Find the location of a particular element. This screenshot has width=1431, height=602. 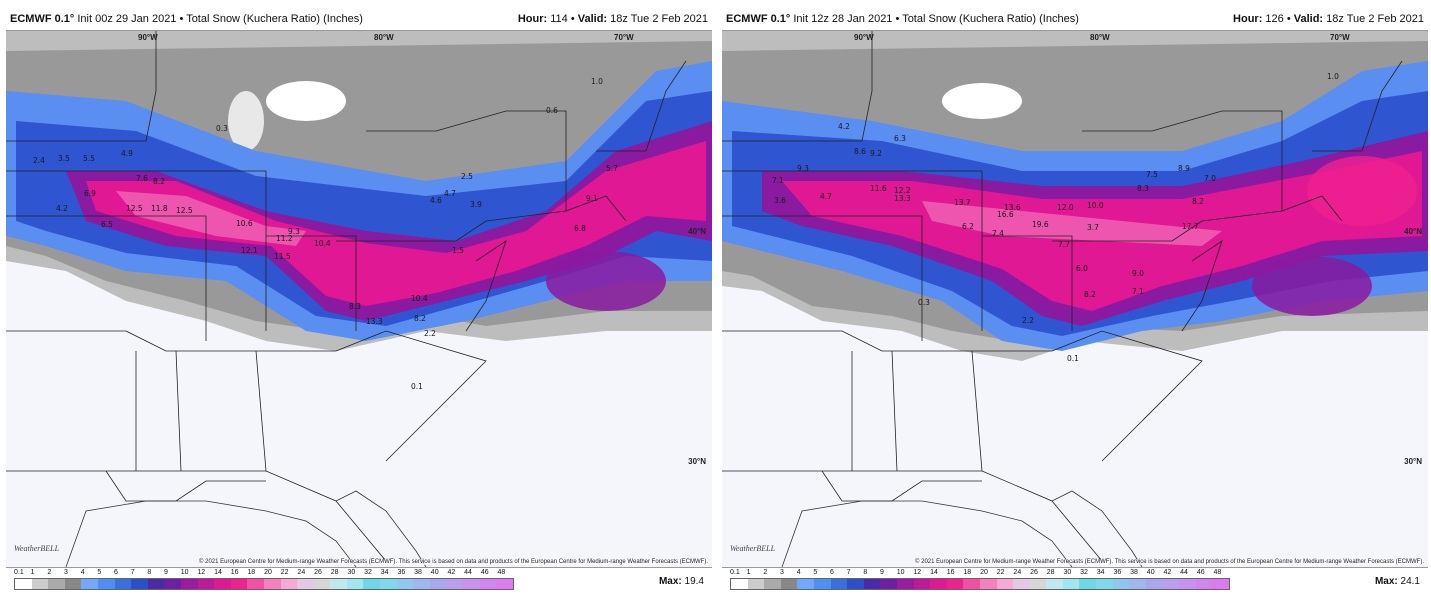

snow-value: 3.5 is located at coordinates (64, 158).